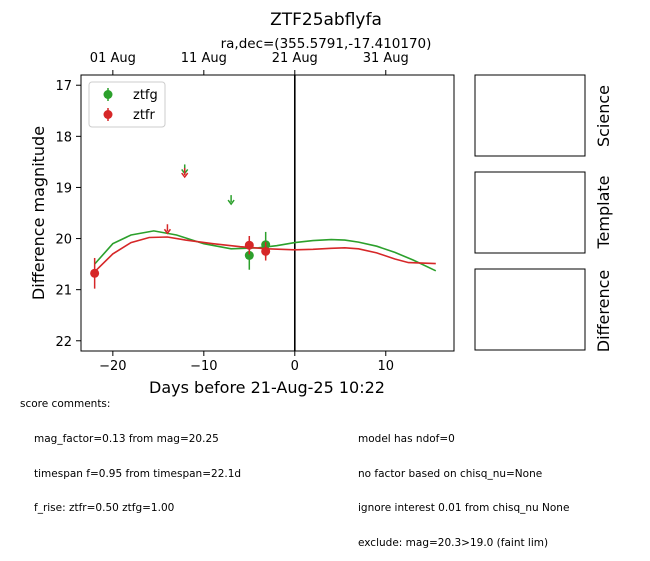 The height and width of the screenshot is (561, 650). What do you see at coordinates (267, 387) in the screenshot?
I see `x-axis-label: Days before 21-Aug-25 10:22` at bounding box center [267, 387].